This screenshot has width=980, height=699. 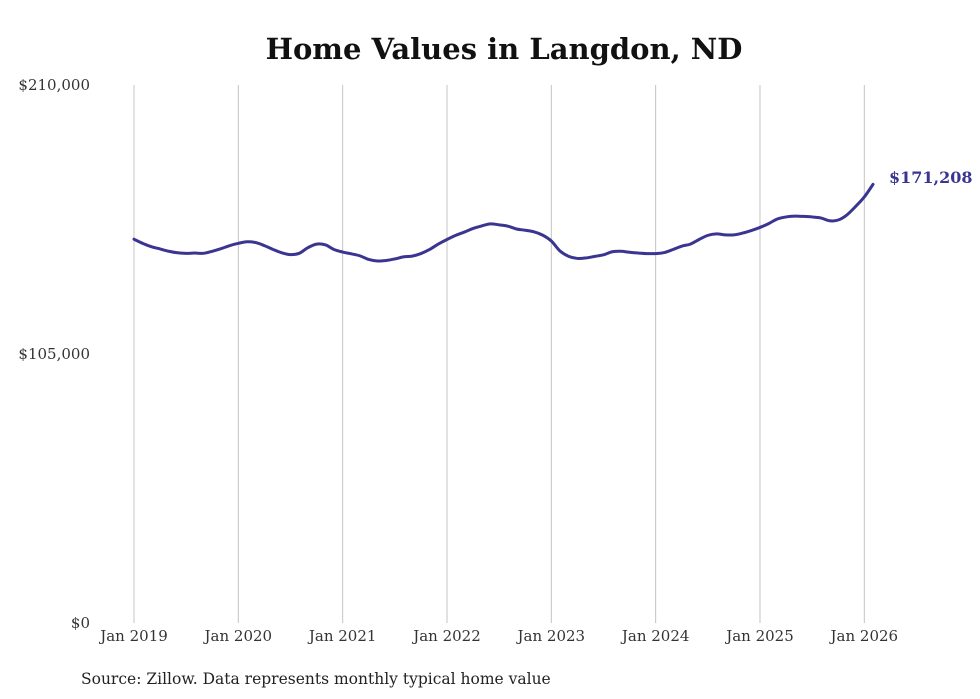 What do you see at coordinates (80, 623) in the screenshot?
I see `y-tick-label: $0` at bounding box center [80, 623].